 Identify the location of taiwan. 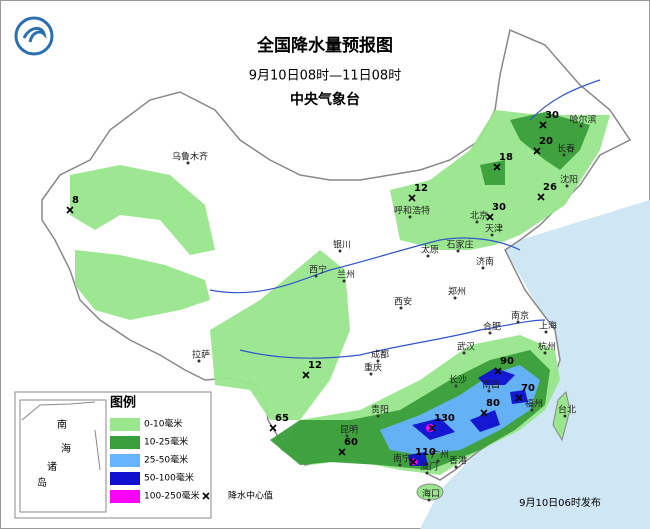
(561, 416).